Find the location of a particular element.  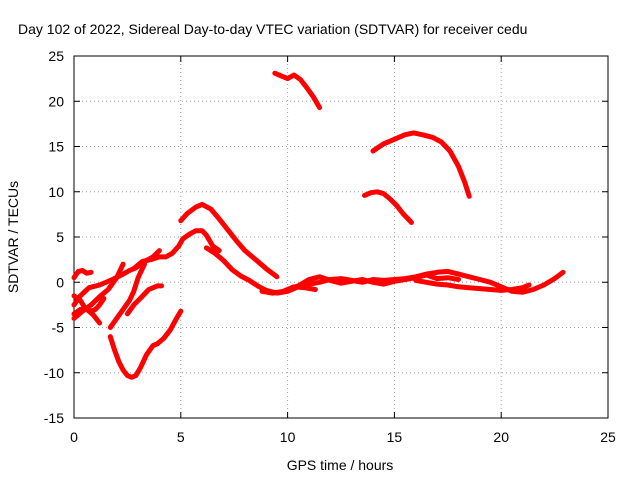

series-arc-d is located at coordinates (89, 303).